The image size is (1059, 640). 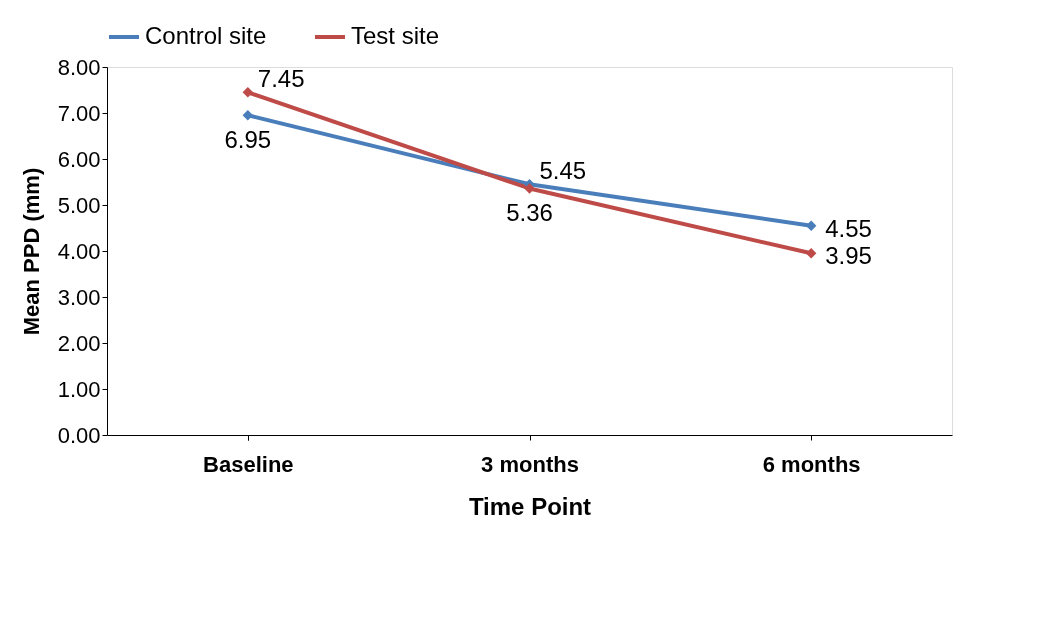 I want to click on data-label: 6.95, so click(x=248, y=140).